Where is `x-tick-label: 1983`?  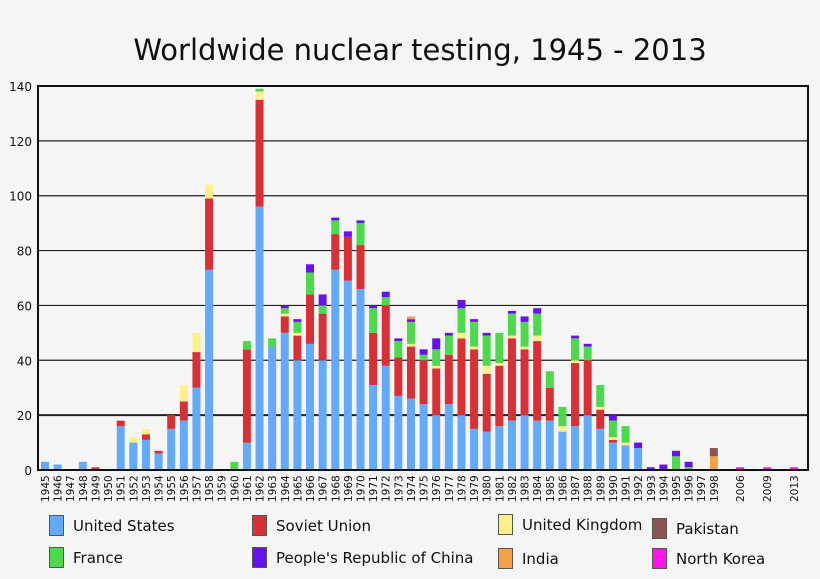
x-tick-label: 1983 is located at coordinates (526, 488).